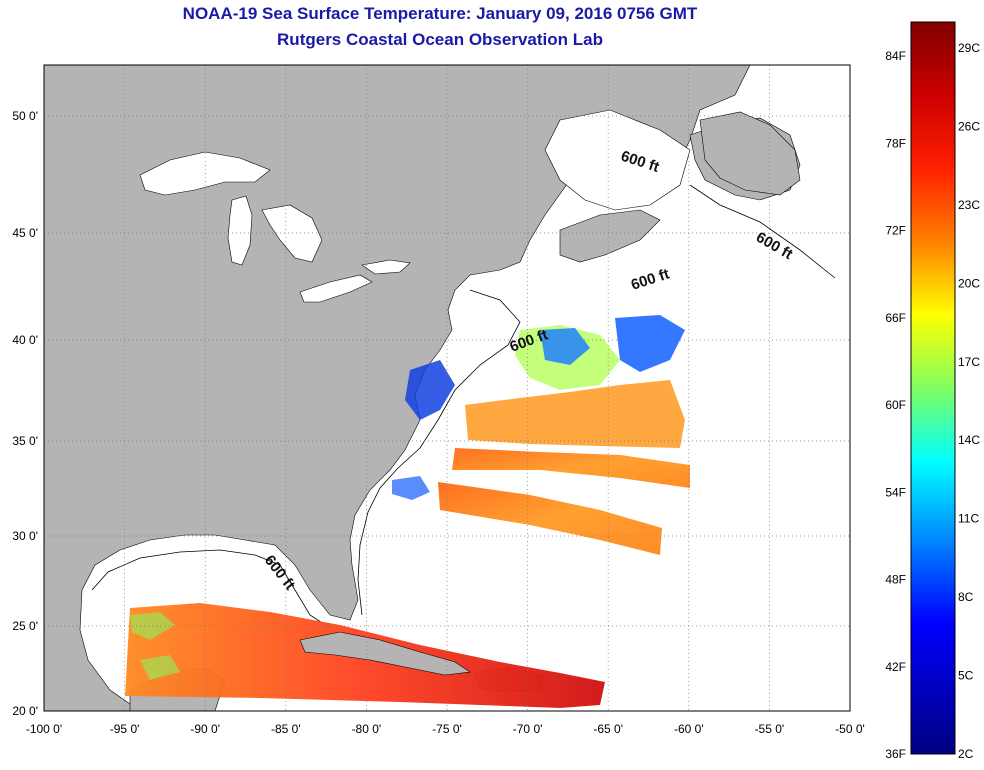 This screenshot has height=770, width=984. What do you see at coordinates (762, 231) in the screenshot?
I see `isobath-line-north` at bounding box center [762, 231].